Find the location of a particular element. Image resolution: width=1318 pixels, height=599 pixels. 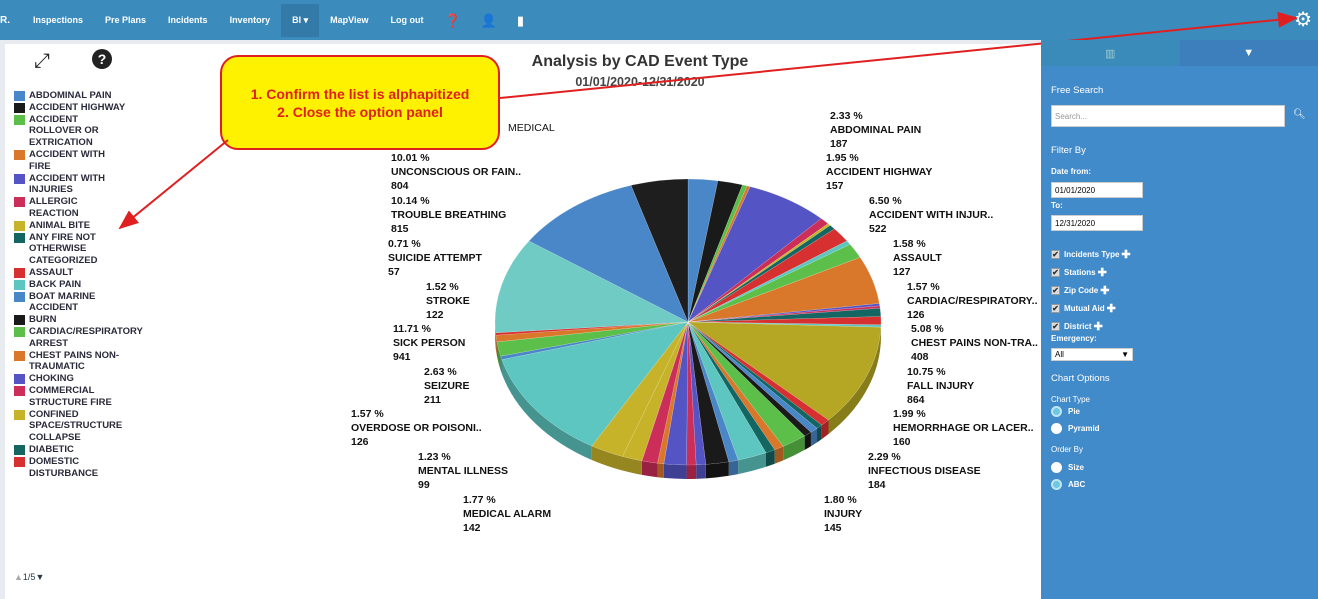

help-icon: ? is located at coordinates (102, 59).